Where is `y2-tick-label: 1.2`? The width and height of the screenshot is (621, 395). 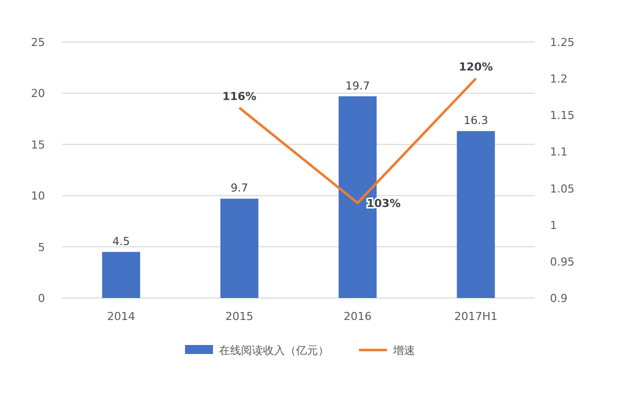 y2-tick-label: 1.2 is located at coordinates (559, 79).